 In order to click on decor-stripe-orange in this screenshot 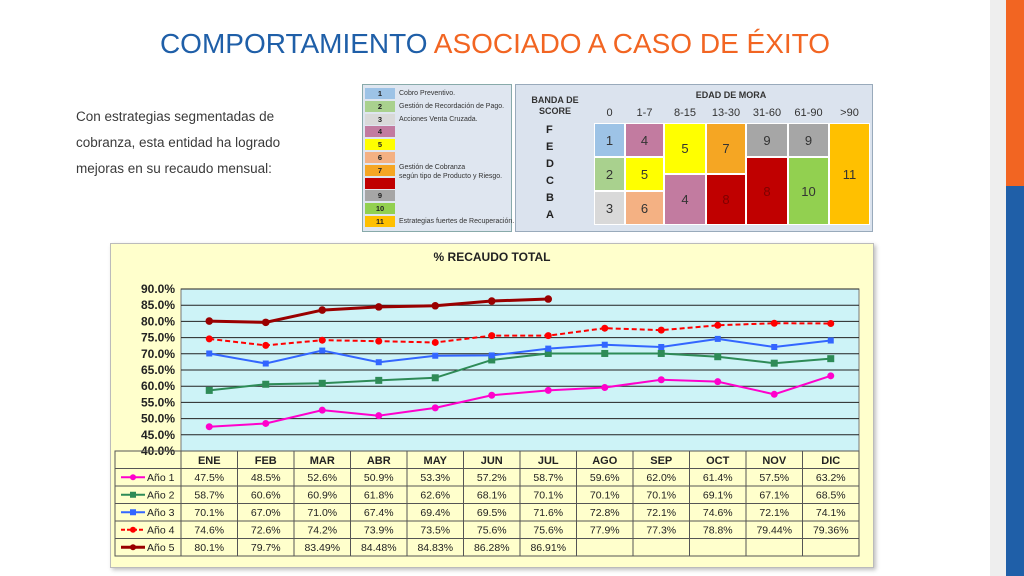, I will do `click(1015, 93)`.